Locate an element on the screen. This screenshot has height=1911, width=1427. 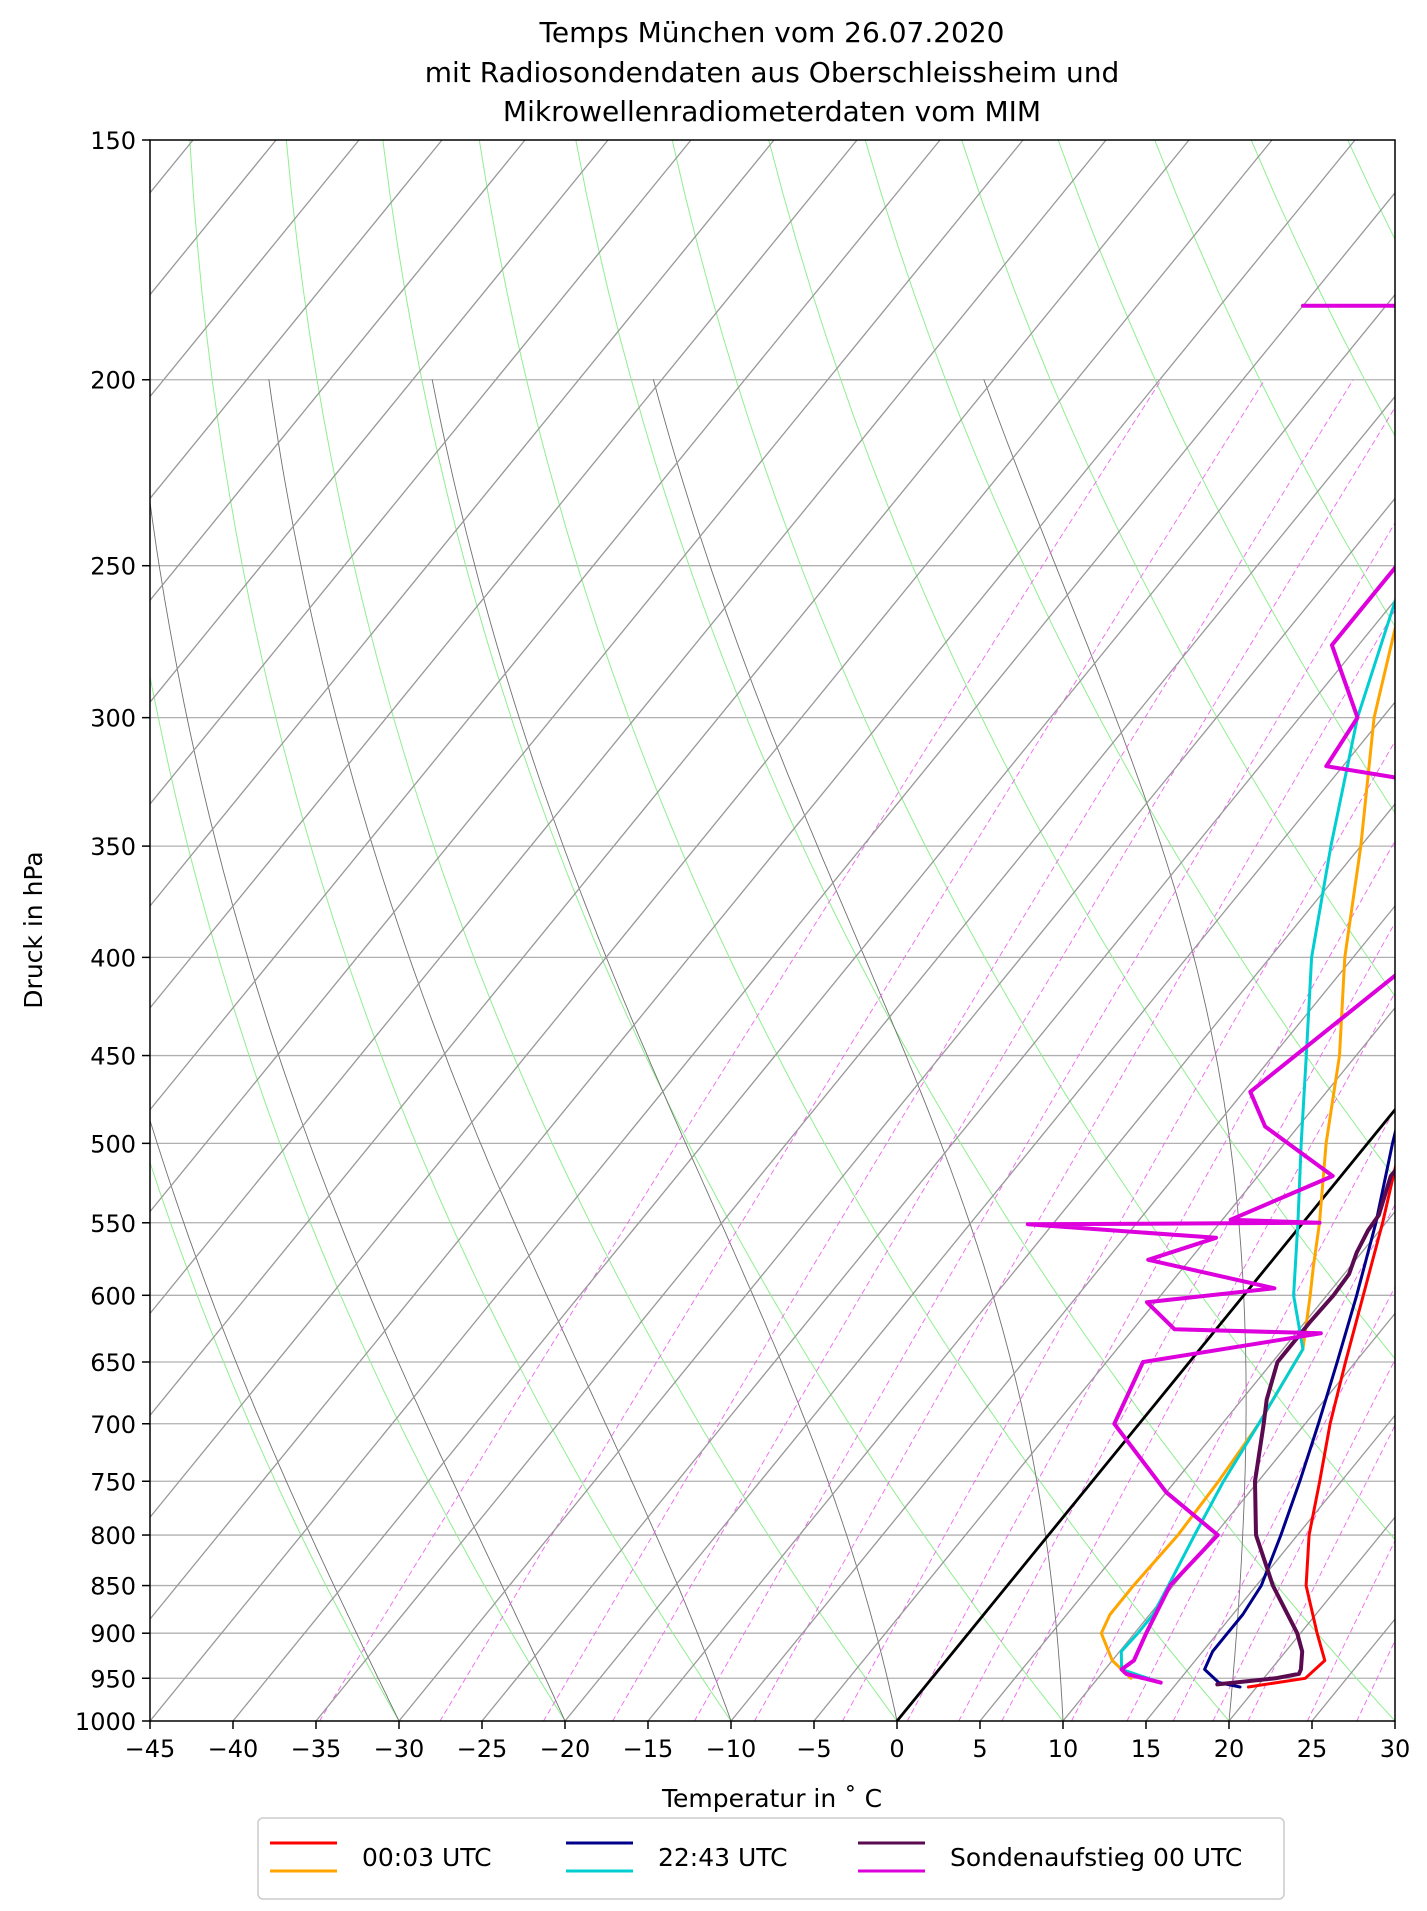
x-tick-label: −20 is located at coordinates (565, 1749).